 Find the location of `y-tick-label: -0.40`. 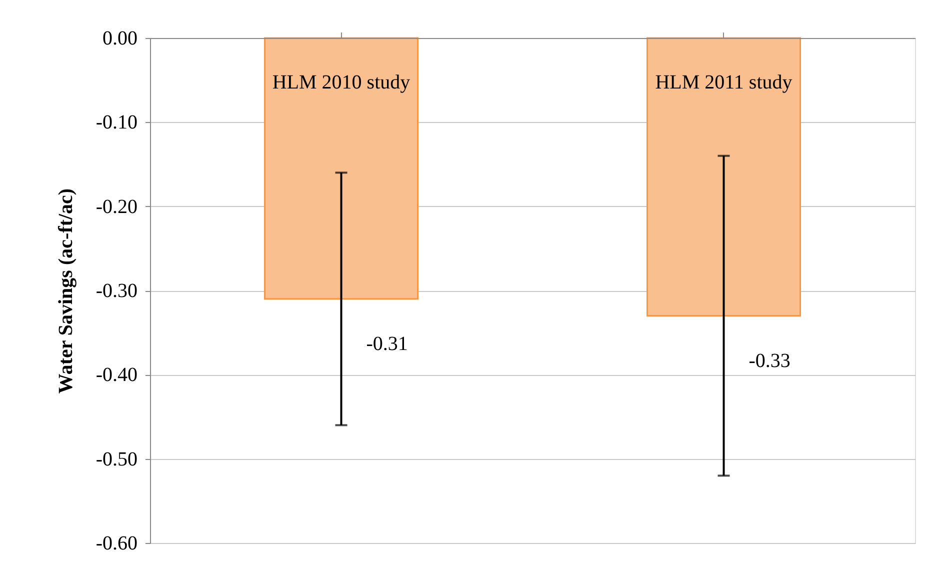

y-tick-label: -0.40 is located at coordinates (117, 375).